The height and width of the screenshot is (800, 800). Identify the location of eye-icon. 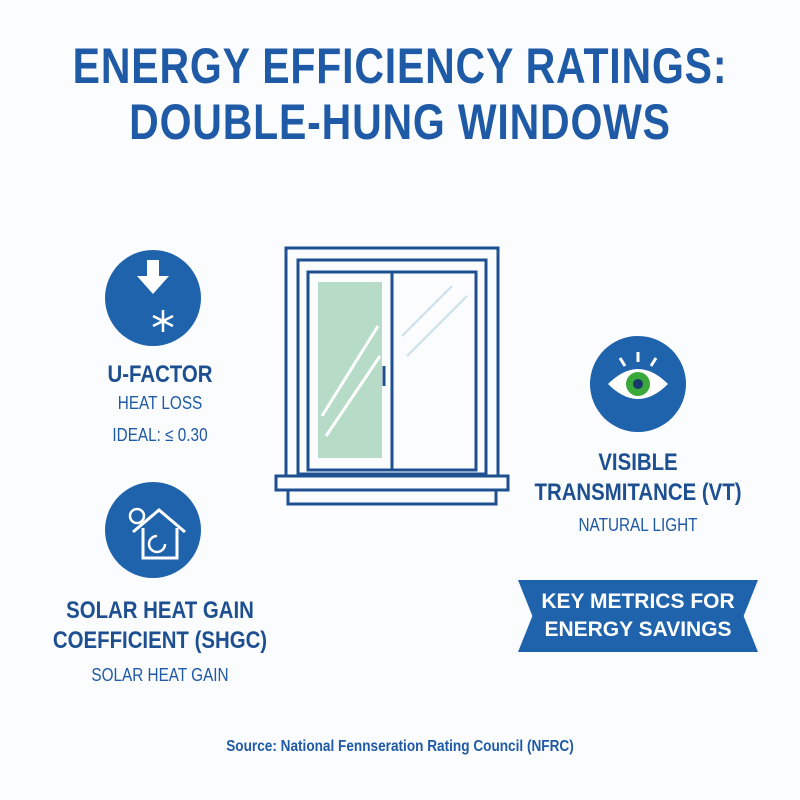
(638, 384).